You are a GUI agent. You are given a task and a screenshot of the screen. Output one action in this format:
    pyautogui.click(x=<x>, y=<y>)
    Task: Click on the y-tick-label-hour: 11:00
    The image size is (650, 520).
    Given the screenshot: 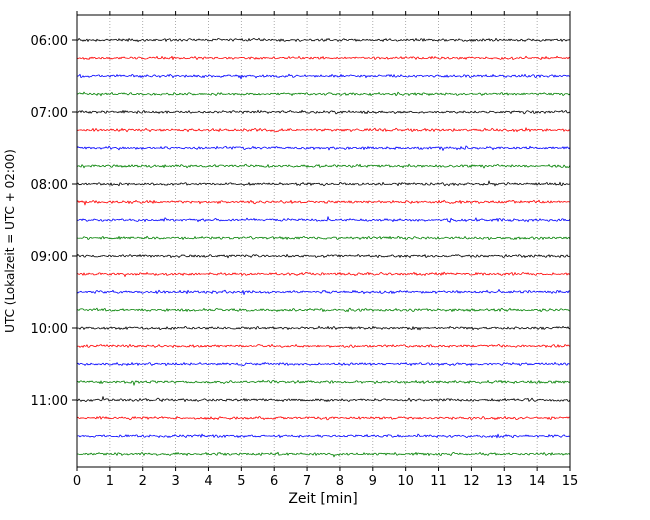 What is the action you would take?
    pyautogui.click(x=49, y=401)
    